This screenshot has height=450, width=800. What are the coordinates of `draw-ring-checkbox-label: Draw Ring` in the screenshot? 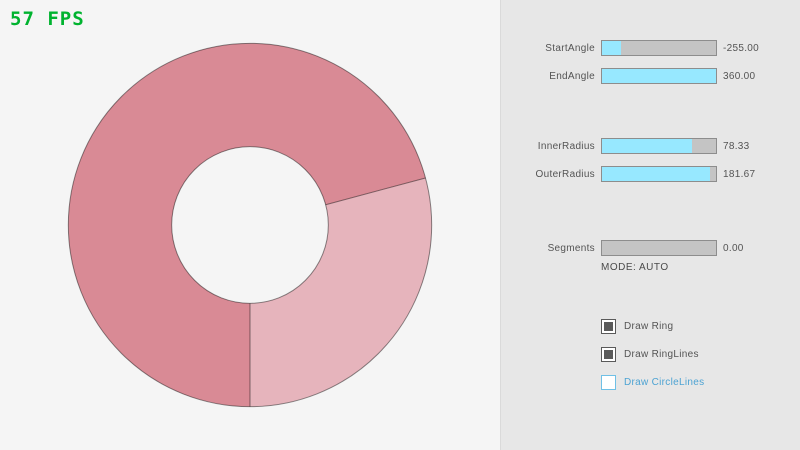 It's located at (649, 326).